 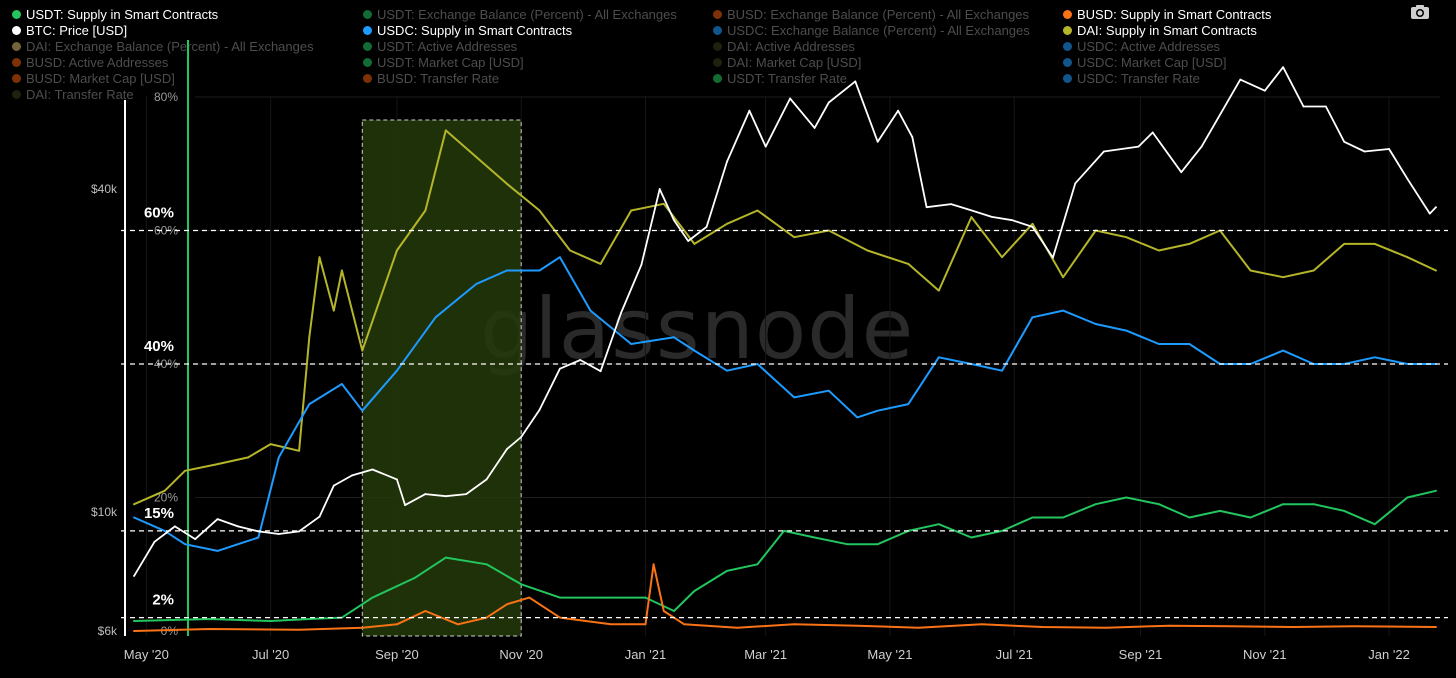 What do you see at coordinates (1420, 12) in the screenshot?
I see `camera-icon` at bounding box center [1420, 12].